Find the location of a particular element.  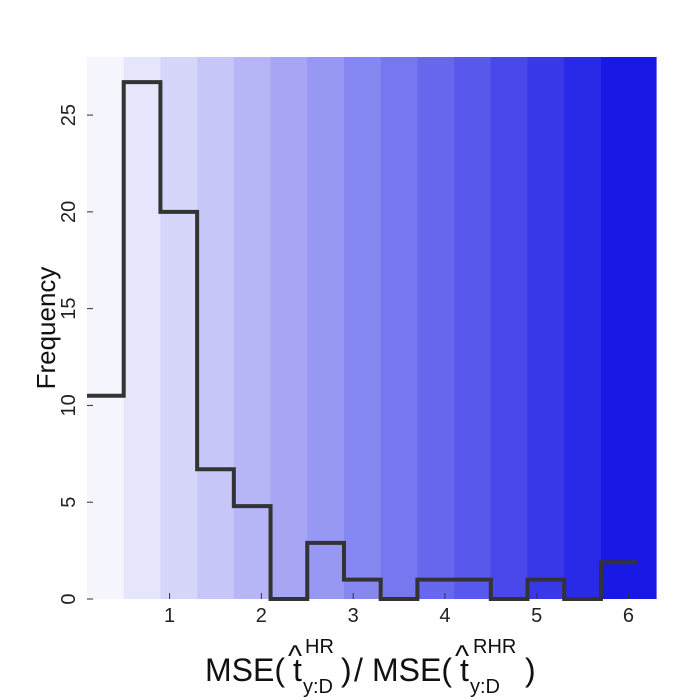

x-title-left-func: MSE( is located at coordinates (245, 670).